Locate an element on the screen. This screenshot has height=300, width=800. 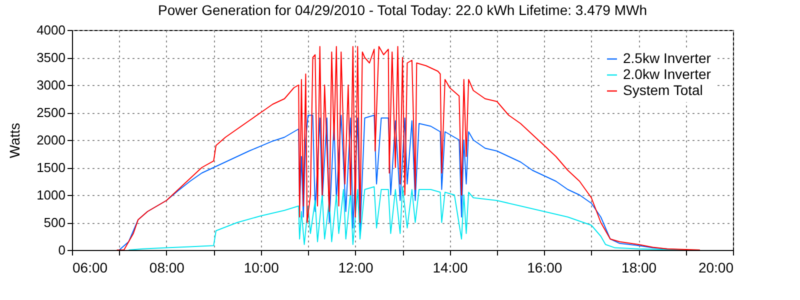
y-tick-label: 0 is located at coordinates (62, 250).